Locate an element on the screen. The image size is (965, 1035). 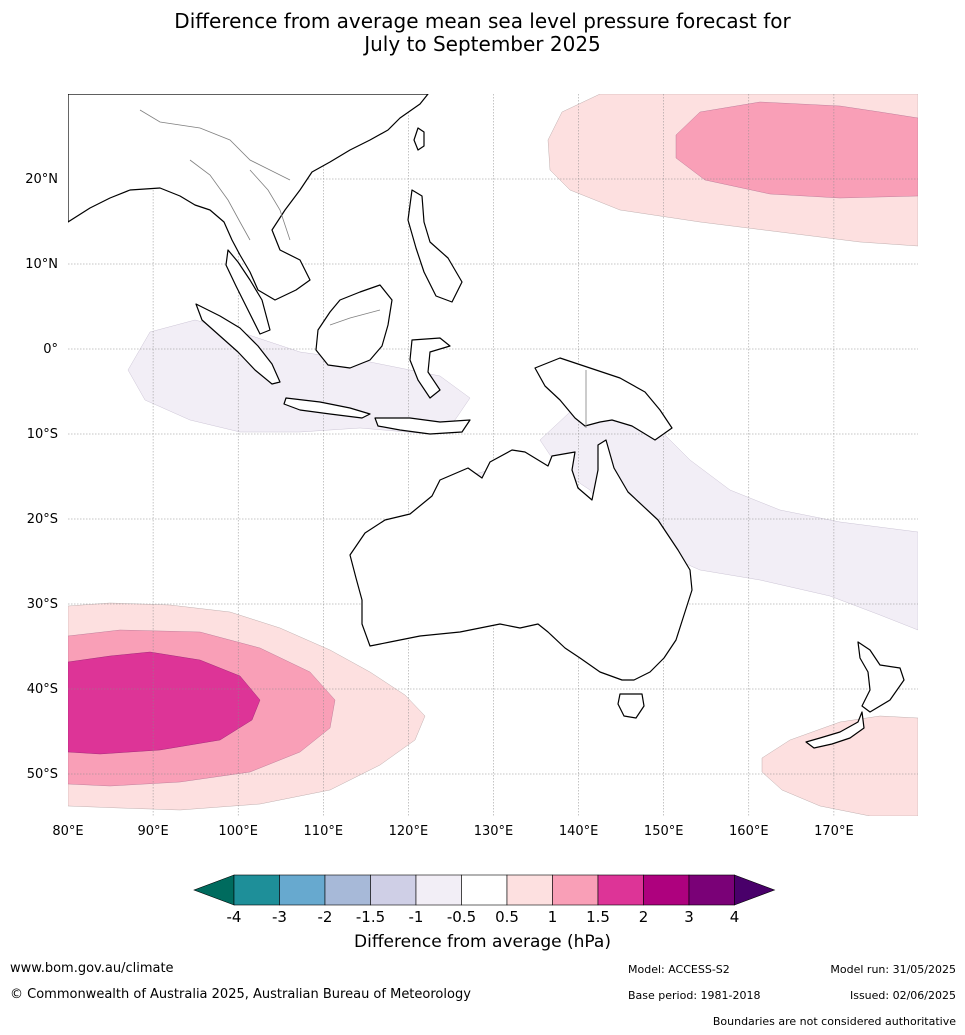
malay-peninsula is located at coordinates (248, 292).